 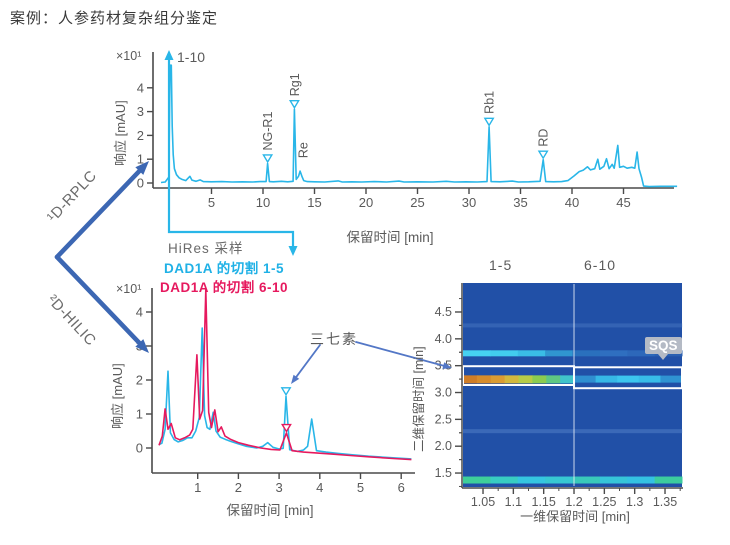 I want to click on x-tick-label: 45, so click(x=623, y=202).